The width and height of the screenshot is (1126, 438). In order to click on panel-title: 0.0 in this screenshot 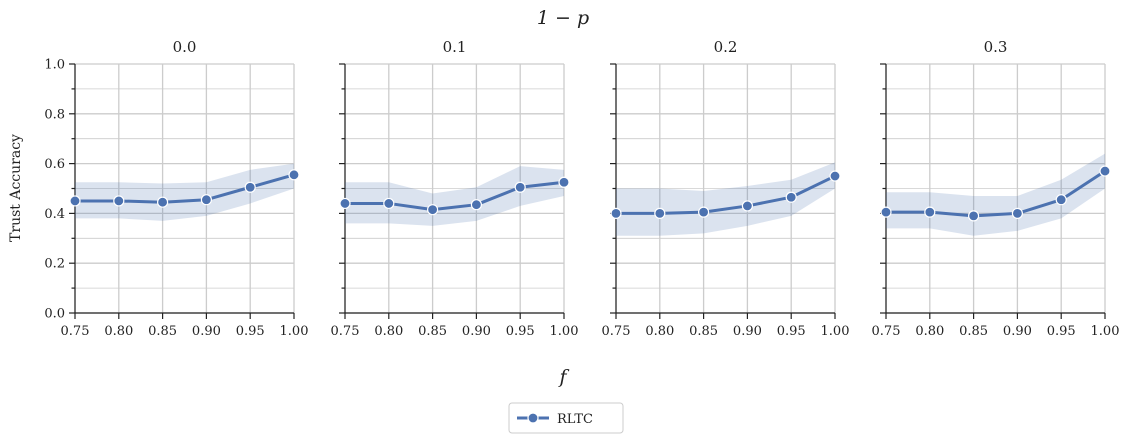, I will do `click(185, 47)`.